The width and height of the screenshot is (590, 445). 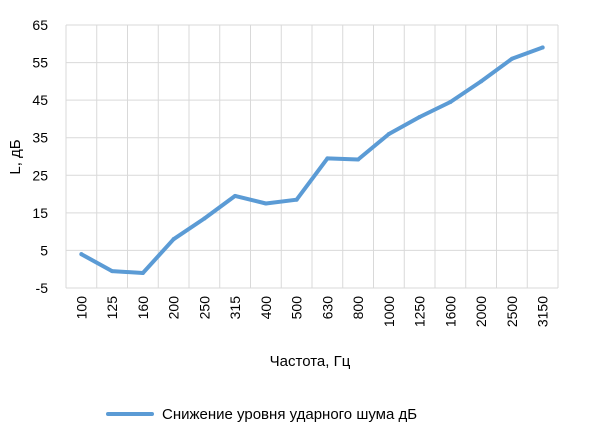 I want to click on x-axis-title: Частота, Гц, so click(x=310, y=361).